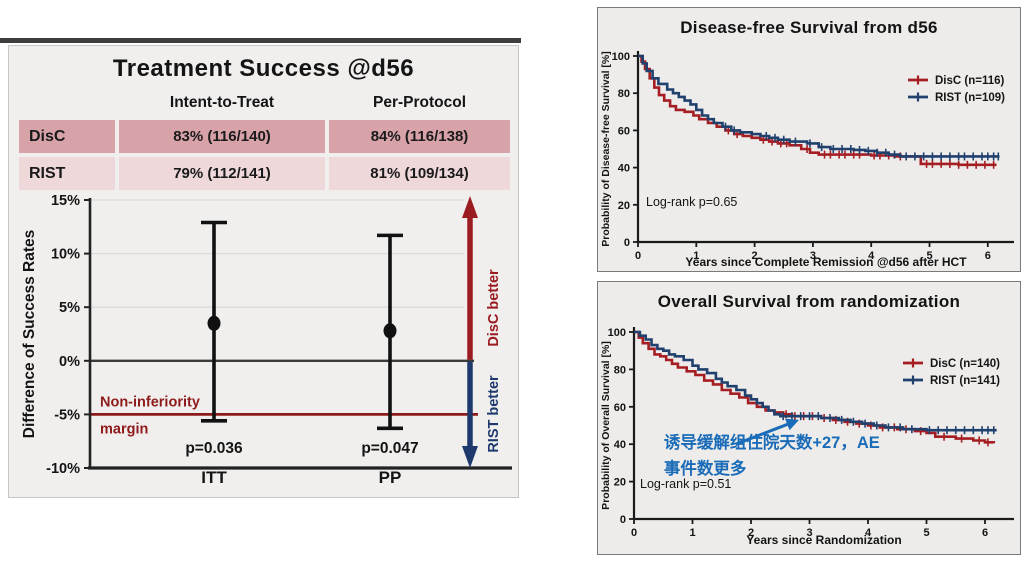 This screenshot has height=565, width=1024. Describe the element at coordinates (494, 414) in the screenshot. I see `rist-better-label: RIST better` at that location.